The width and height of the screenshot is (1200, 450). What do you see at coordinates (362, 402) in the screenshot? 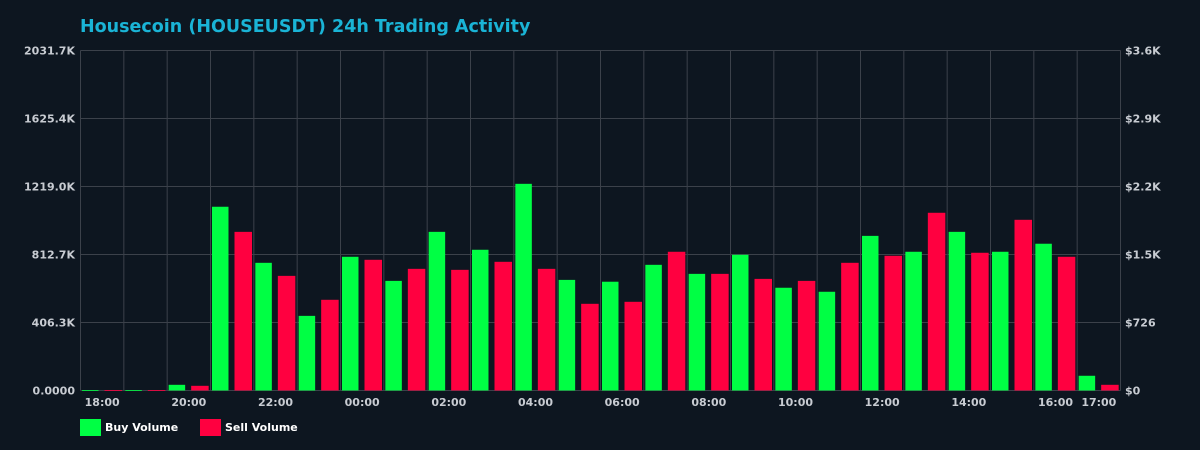
I see `x-tick-label: 00:00` at bounding box center [362, 402].